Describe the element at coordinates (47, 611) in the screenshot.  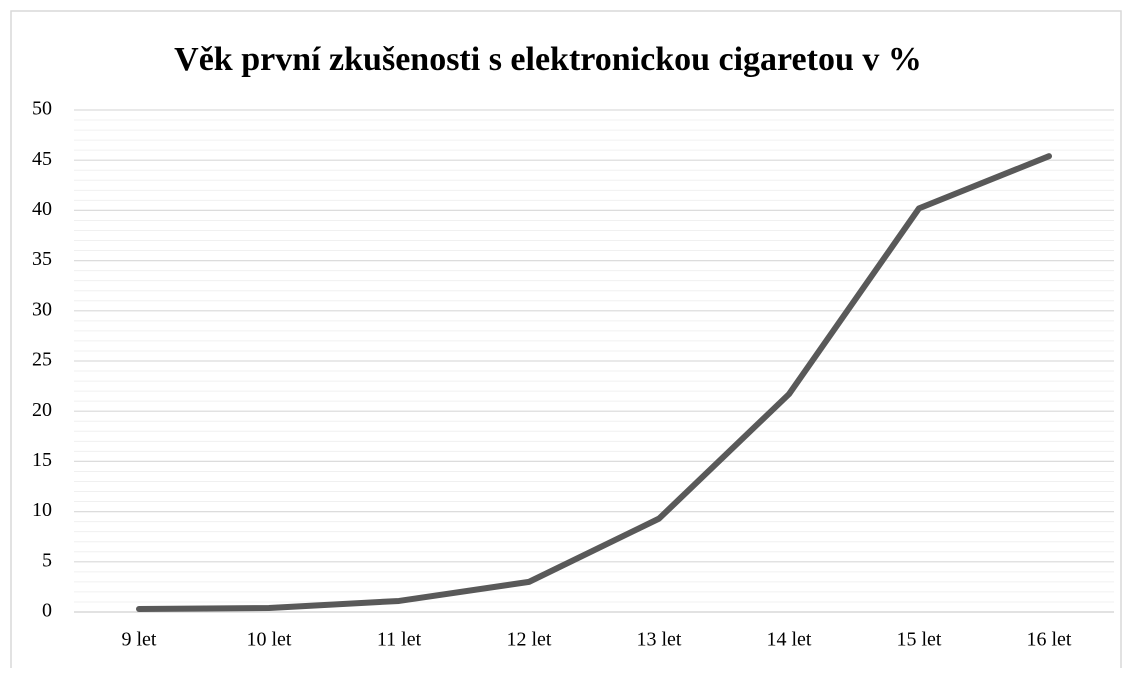
I see `y-tick-label: 0` at that location.